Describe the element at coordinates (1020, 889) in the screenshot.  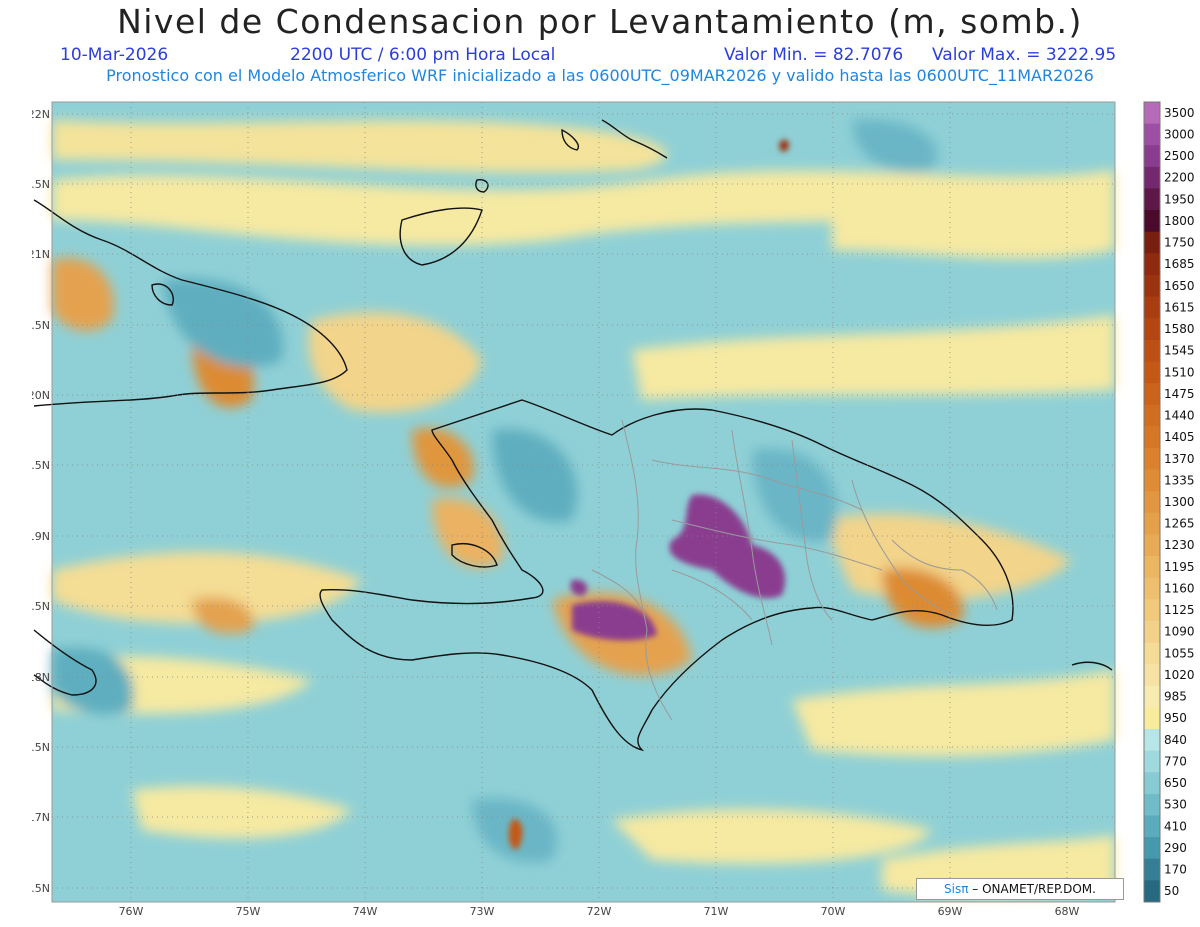
I see `credit-box: Sisπ – ONAMET/REP.DOM.` at that location.